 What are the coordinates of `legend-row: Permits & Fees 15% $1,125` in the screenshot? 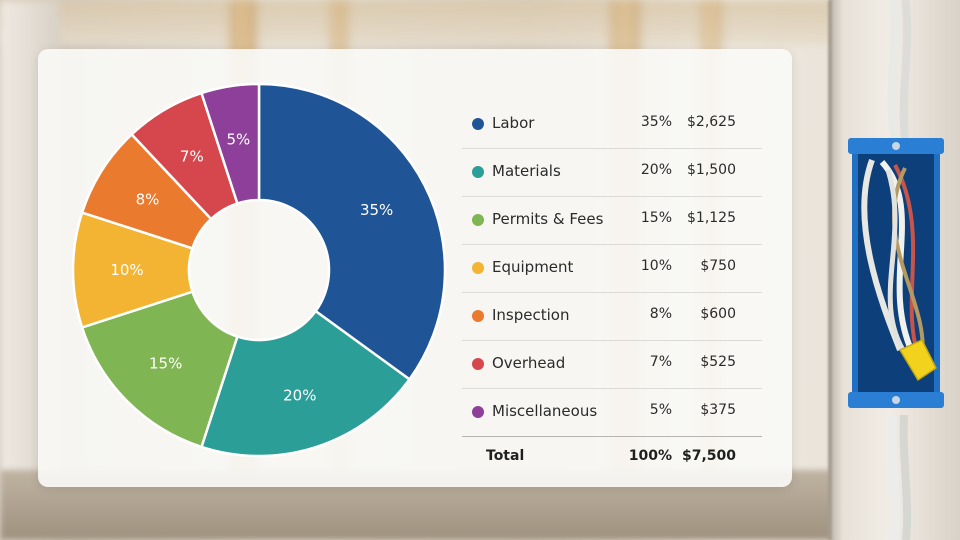 It's located at (612, 221).